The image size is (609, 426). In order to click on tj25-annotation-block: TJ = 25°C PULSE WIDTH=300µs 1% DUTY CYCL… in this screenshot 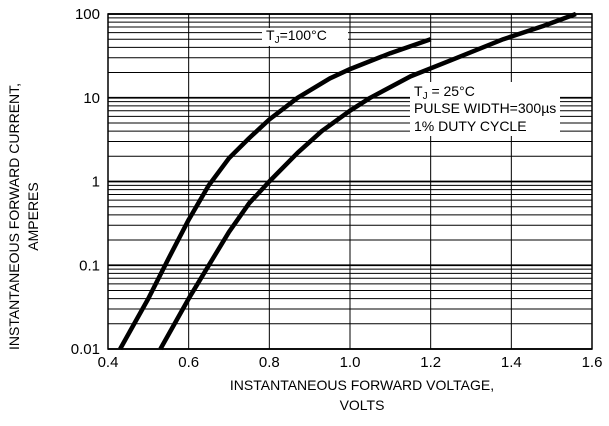, I will do `click(485, 109)`.